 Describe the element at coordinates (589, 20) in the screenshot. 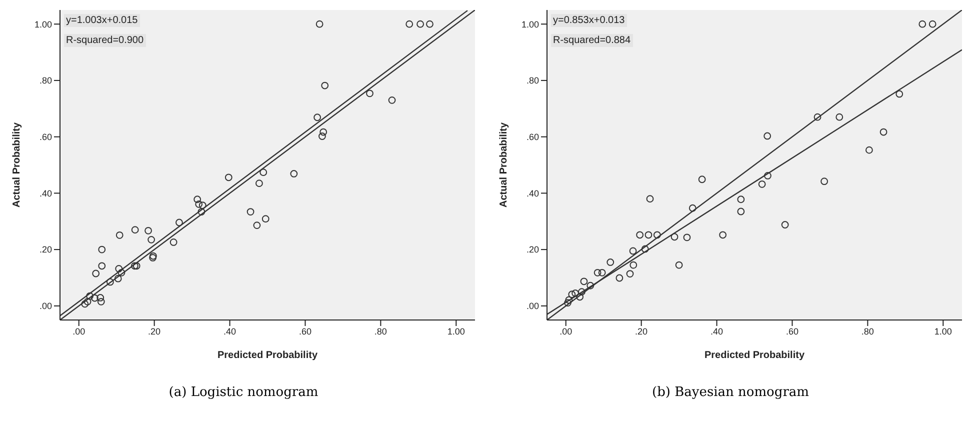

I see `annotation: y=0.853x+0.013` at that location.